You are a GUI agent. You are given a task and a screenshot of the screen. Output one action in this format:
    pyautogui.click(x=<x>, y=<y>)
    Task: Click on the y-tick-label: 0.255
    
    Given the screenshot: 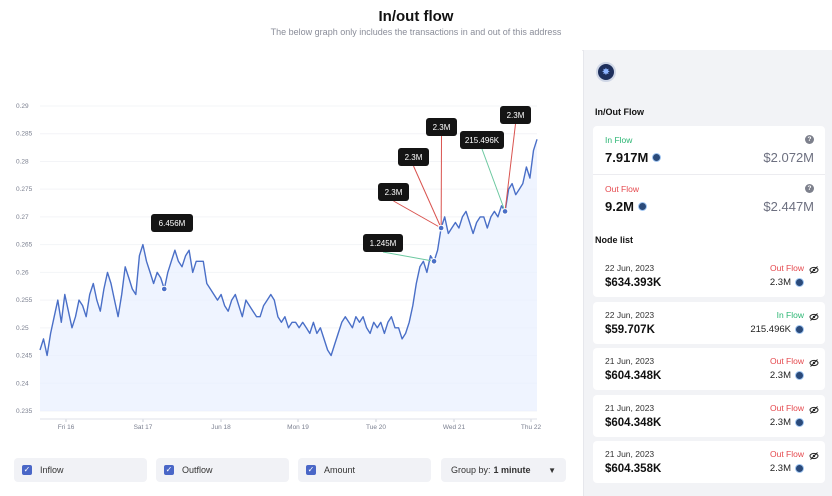 What is the action you would take?
    pyautogui.click(x=24, y=300)
    